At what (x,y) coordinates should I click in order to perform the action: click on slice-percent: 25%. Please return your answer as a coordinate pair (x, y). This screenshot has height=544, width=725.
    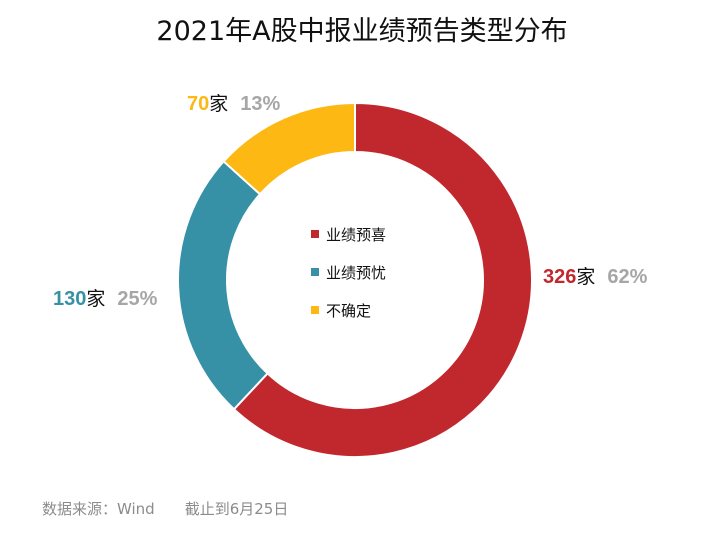
    Looking at the image, I should click on (137, 299).